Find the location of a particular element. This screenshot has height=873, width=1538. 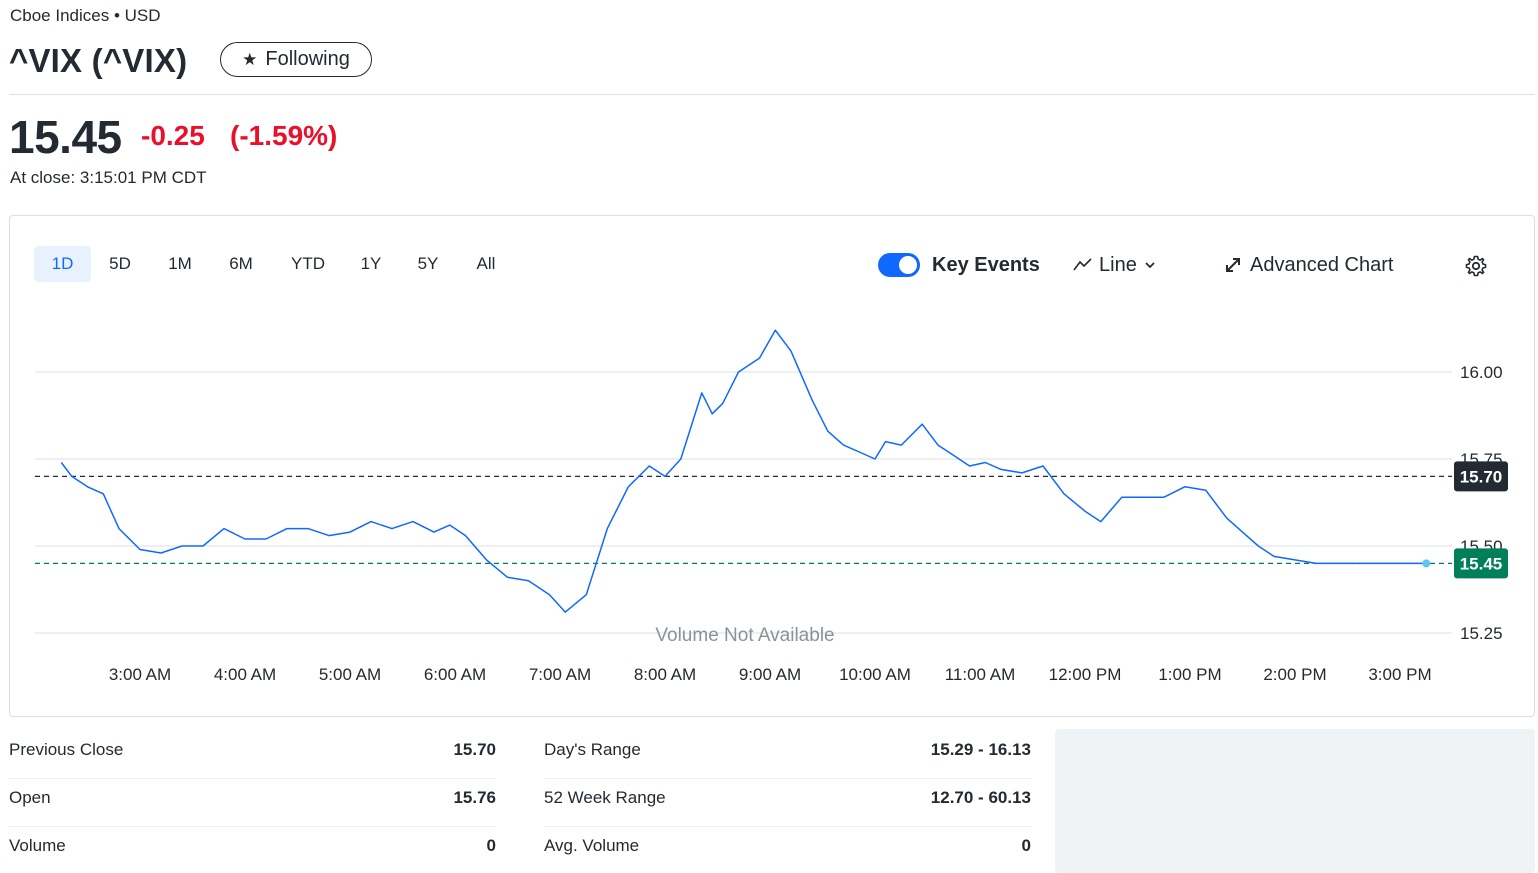

toggle-knob is located at coordinates (908, 265).